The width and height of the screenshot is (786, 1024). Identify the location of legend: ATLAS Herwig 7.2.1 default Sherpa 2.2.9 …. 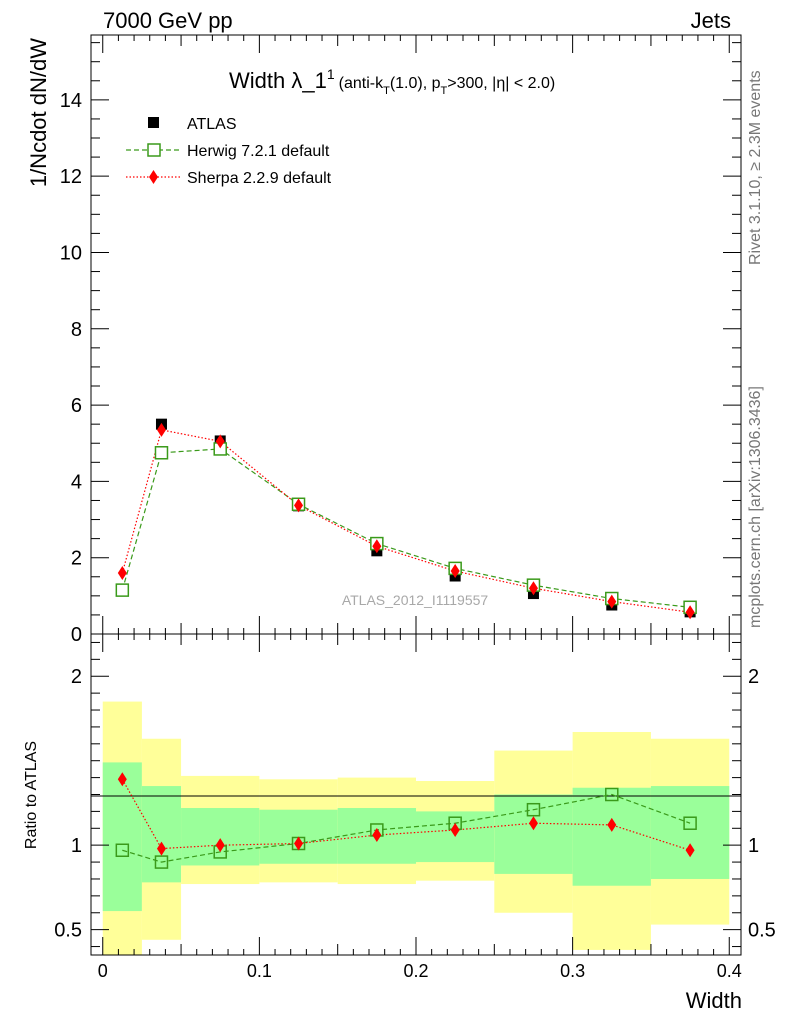
(229, 151).